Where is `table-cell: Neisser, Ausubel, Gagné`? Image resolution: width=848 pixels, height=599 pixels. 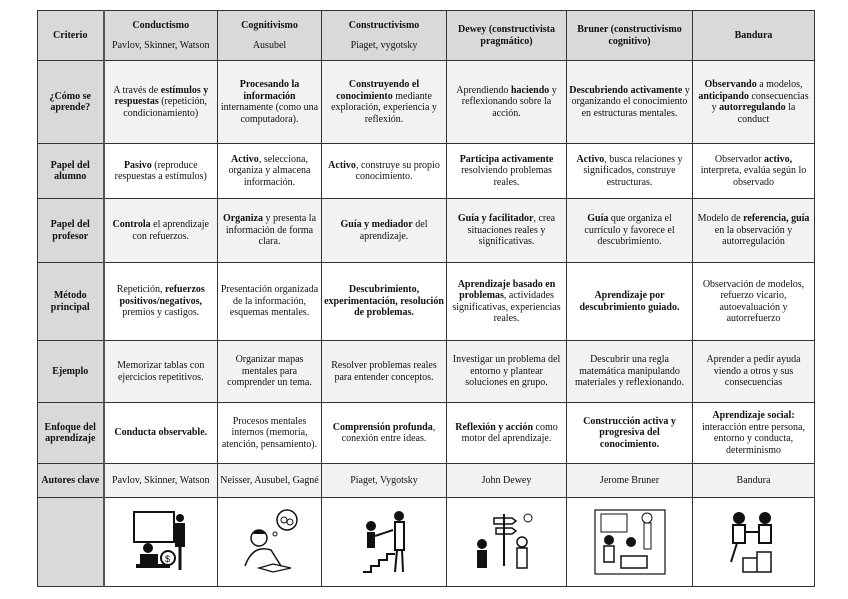
table-cell: Neisser, Ausubel, Gagné is located at coordinates (269, 480).